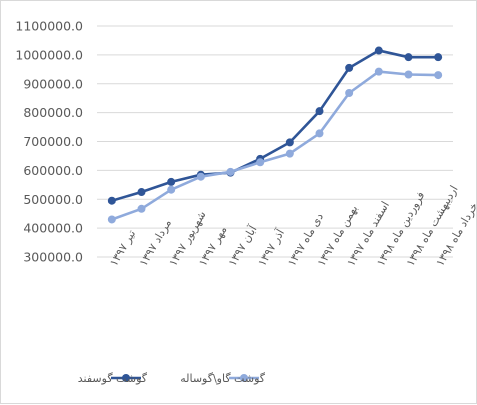 The width and height of the screenshot is (477, 405). Describe the element at coordinates (53, 112) in the screenshot. I see `y-tick-label: 800000.0` at that location.